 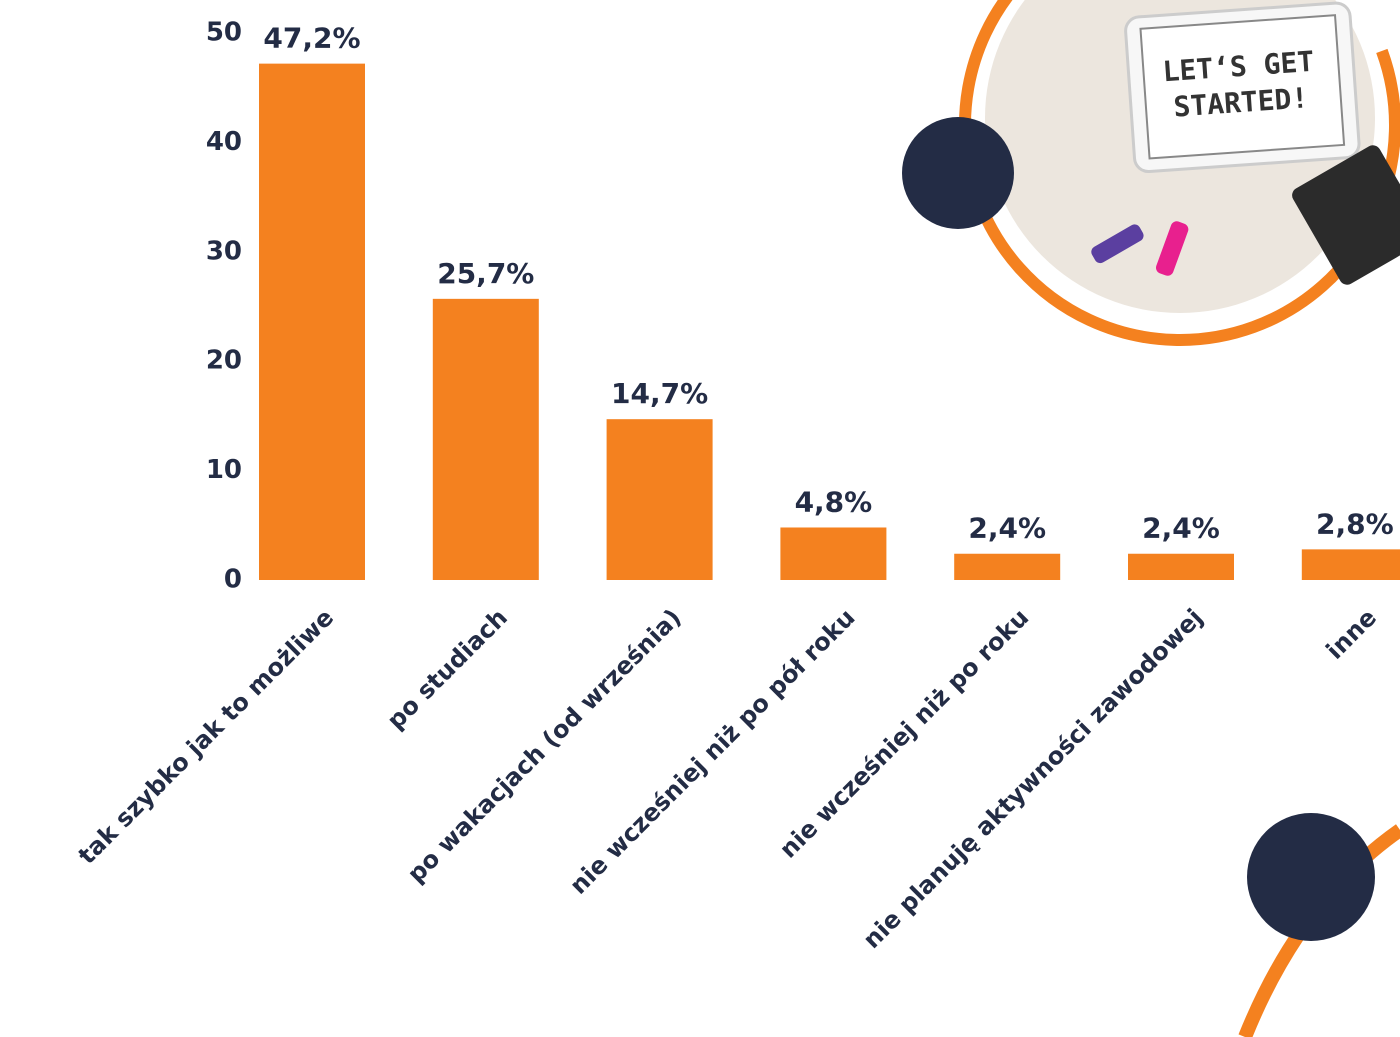 I want to click on x-tick-label: nie wcześniej niż po pół roku, so click(x=712, y=751).